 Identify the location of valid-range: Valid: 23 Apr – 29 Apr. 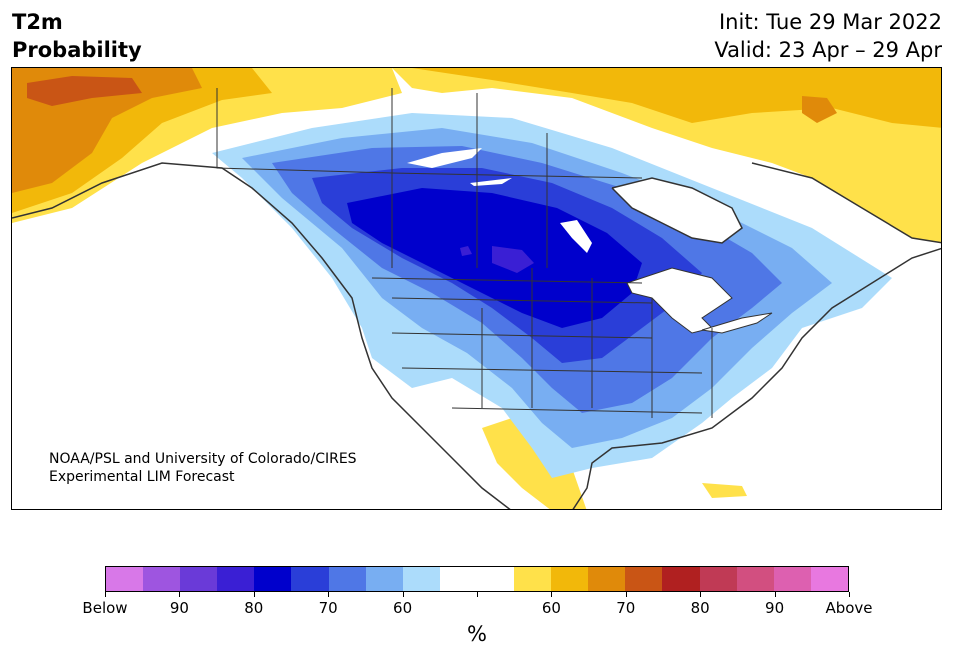
(828, 50).